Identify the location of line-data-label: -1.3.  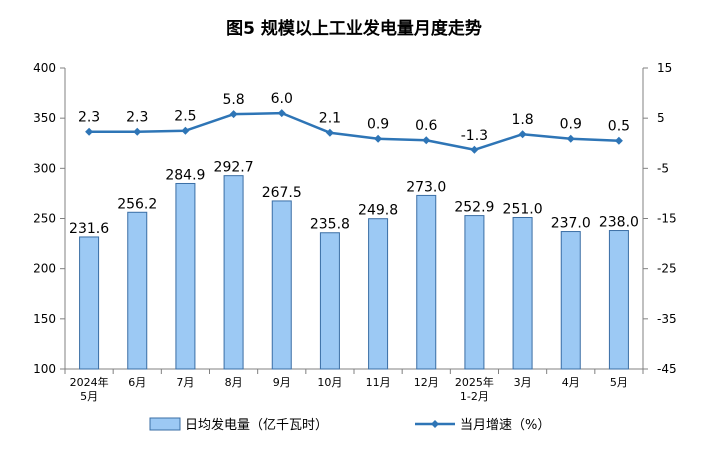
(474, 136).